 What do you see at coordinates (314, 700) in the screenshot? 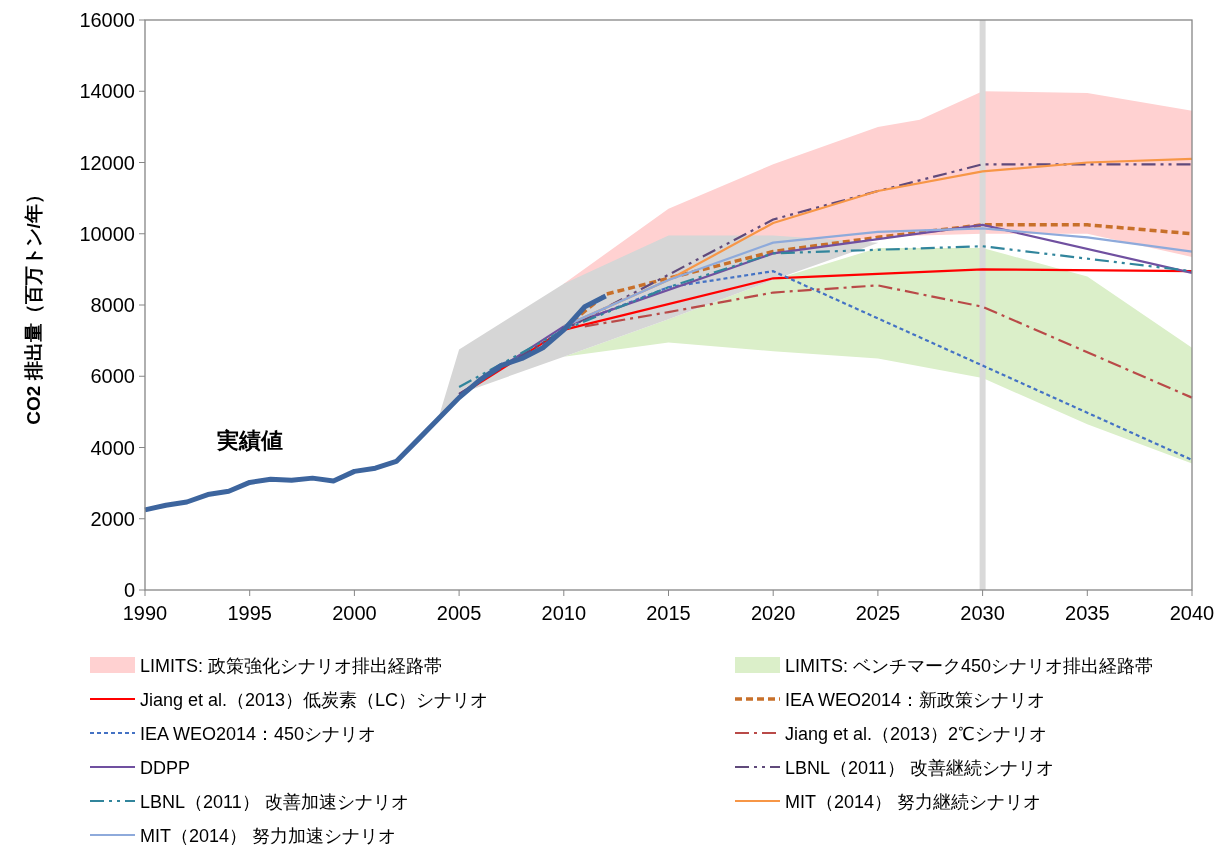
I see `legend-label: Jiang et al.（2013）低炭素（LC）シナリオ` at bounding box center [314, 700].